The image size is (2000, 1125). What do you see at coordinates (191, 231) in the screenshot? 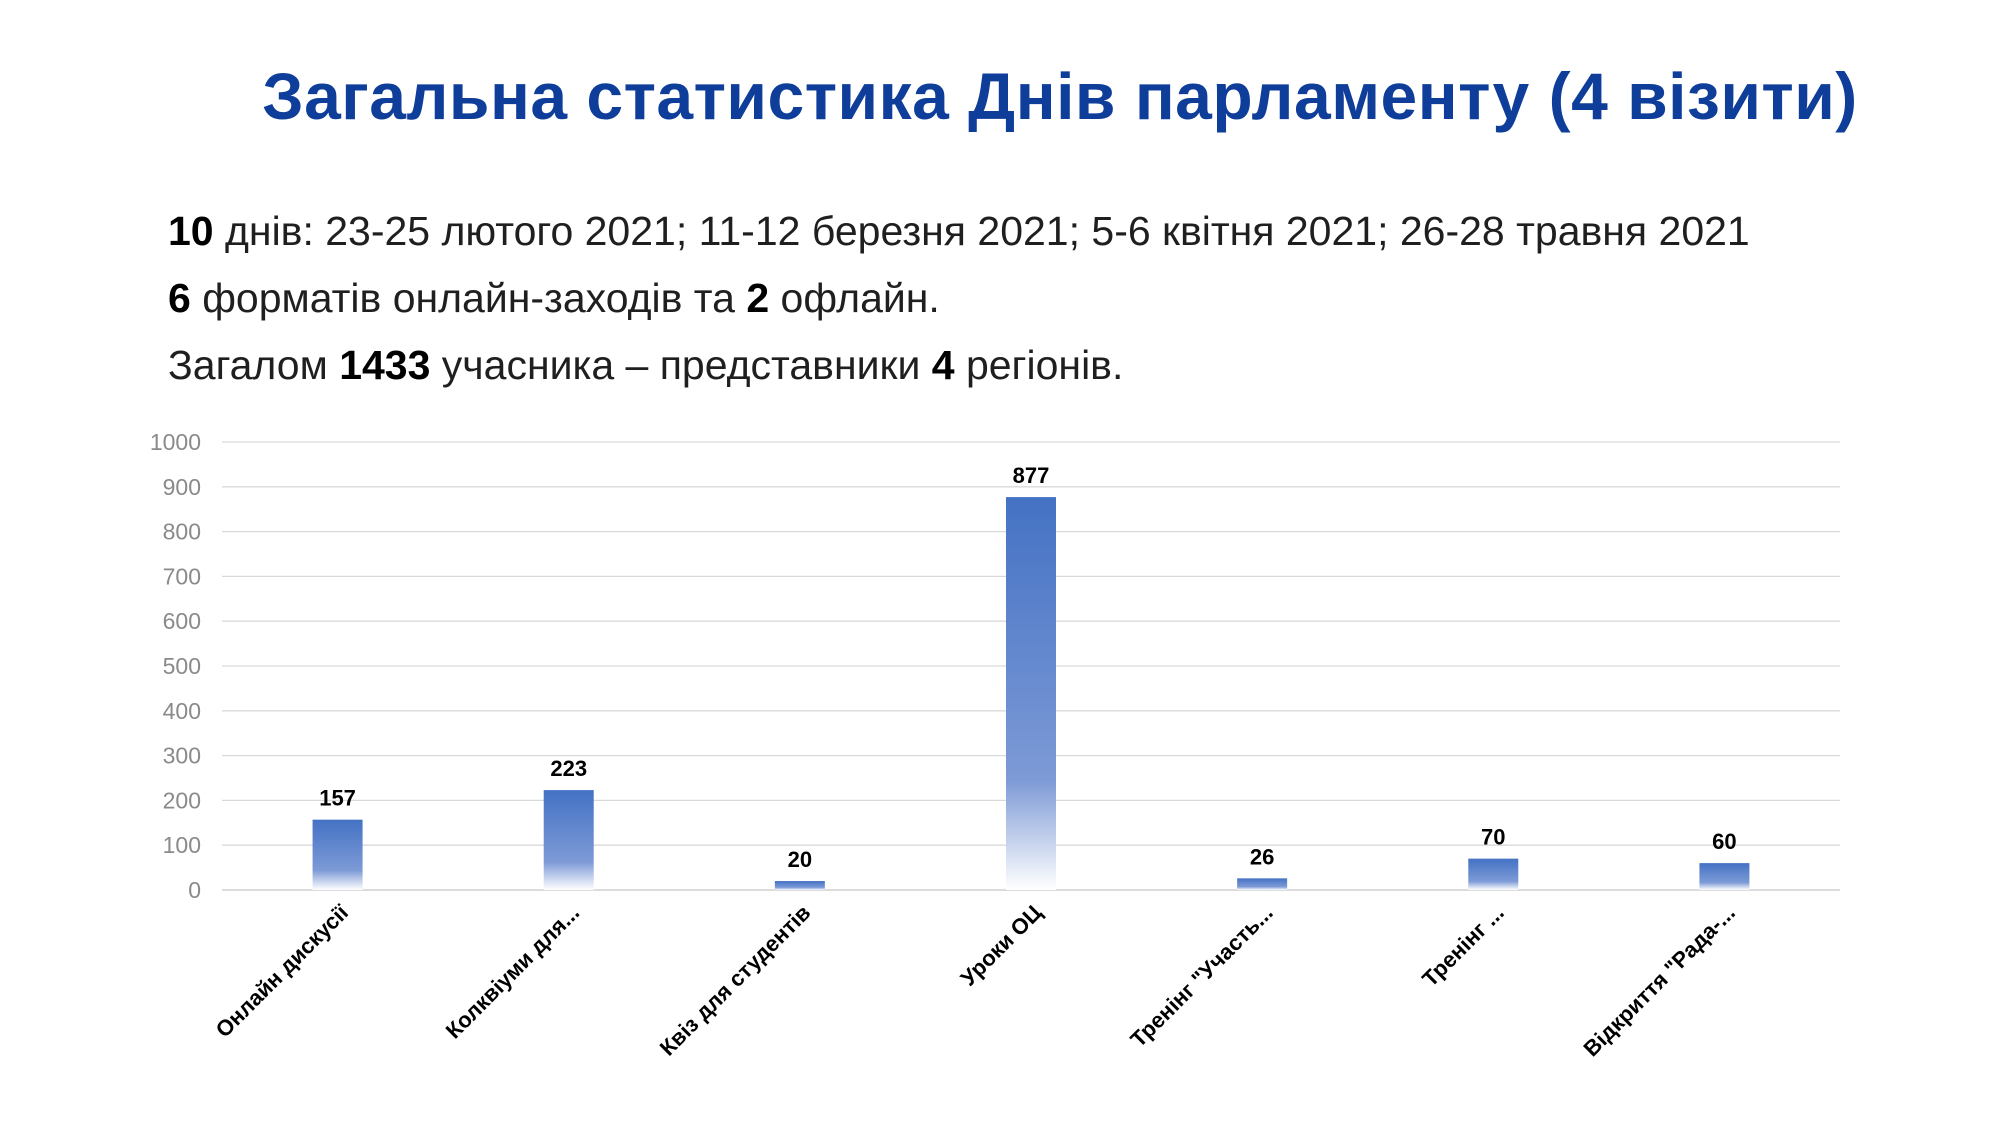
I see `days-count: 10` at bounding box center [191, 231].